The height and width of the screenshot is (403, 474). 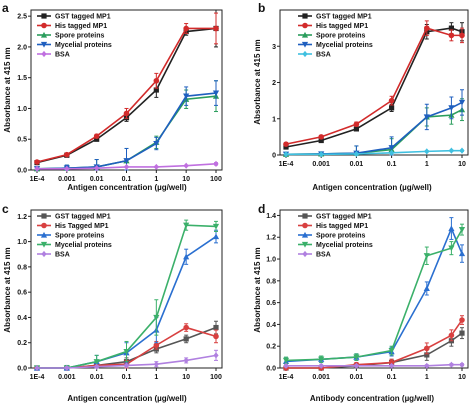 What do you see at coordinates (22, 171) in the screenshot?
I see `y-tick-label: 0.0` at bounding box center [22, 171].